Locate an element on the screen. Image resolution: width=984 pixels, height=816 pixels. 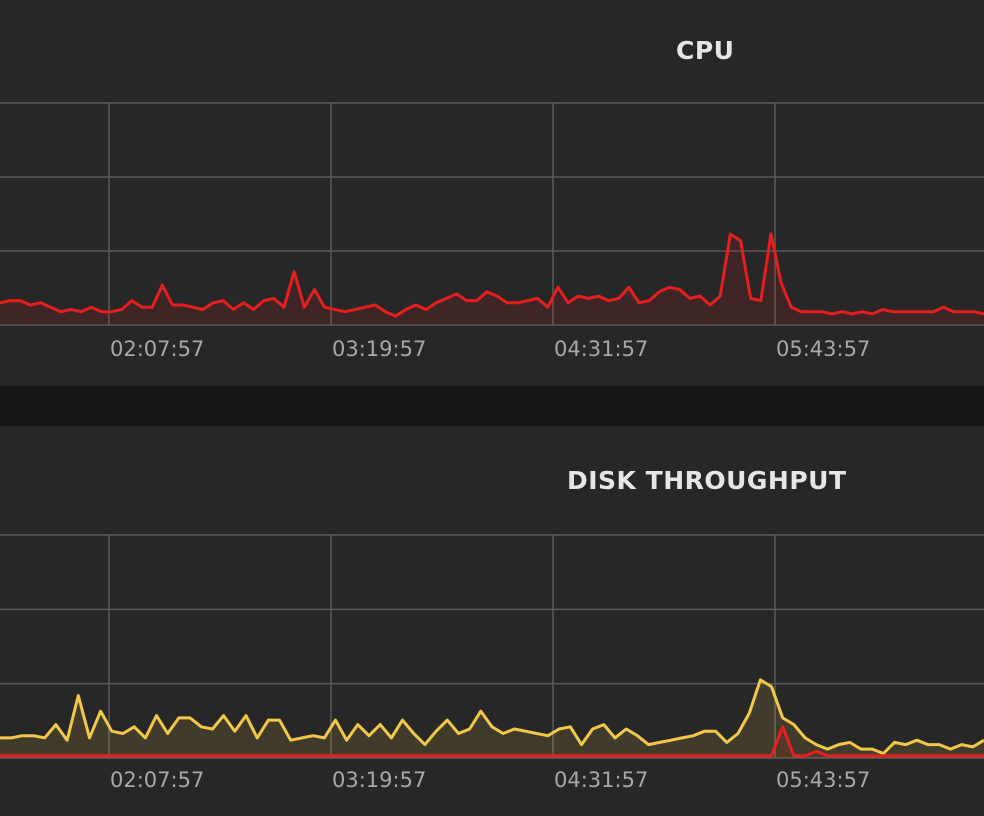
cpu-chart-title: CPU is located at coordinates (705, 50).